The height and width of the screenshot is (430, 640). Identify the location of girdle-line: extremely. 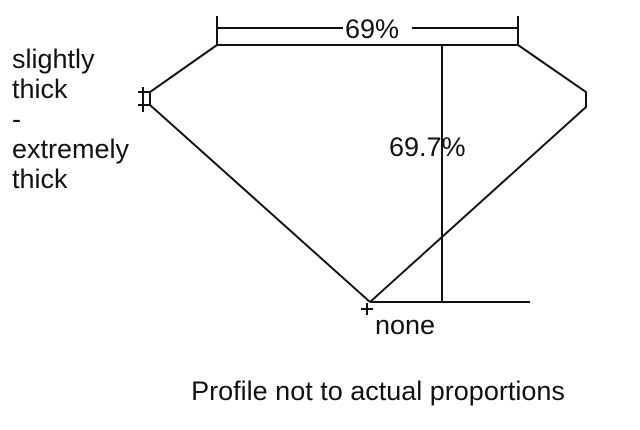
(71, 149).